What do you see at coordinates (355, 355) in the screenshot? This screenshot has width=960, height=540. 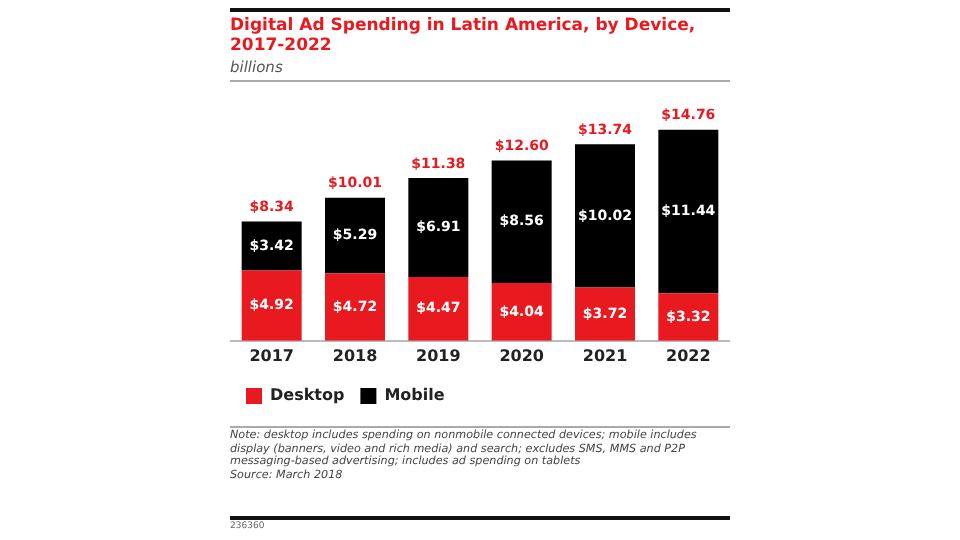 I see `x-tick-label: 2018` at bounding box center [355, 355].